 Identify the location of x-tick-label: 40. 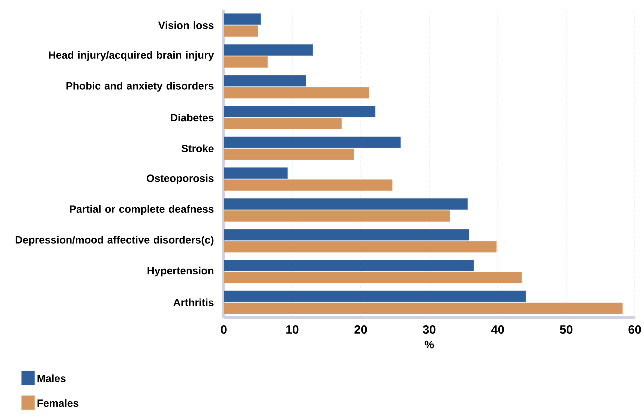
(498, 330).